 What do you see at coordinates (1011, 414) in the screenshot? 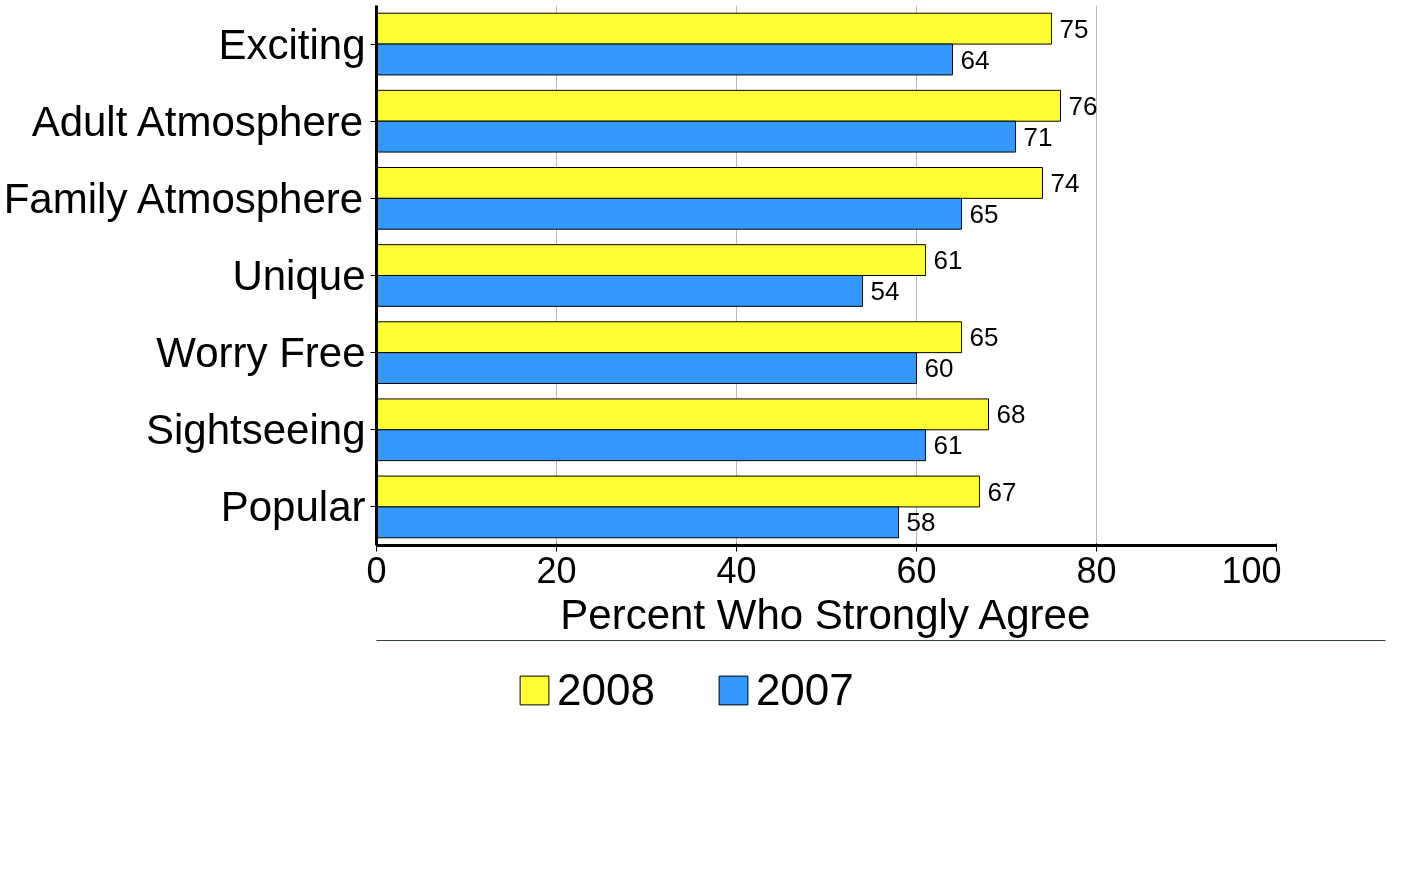
I see `data-label: 68` at bounding box center [1011, 414].